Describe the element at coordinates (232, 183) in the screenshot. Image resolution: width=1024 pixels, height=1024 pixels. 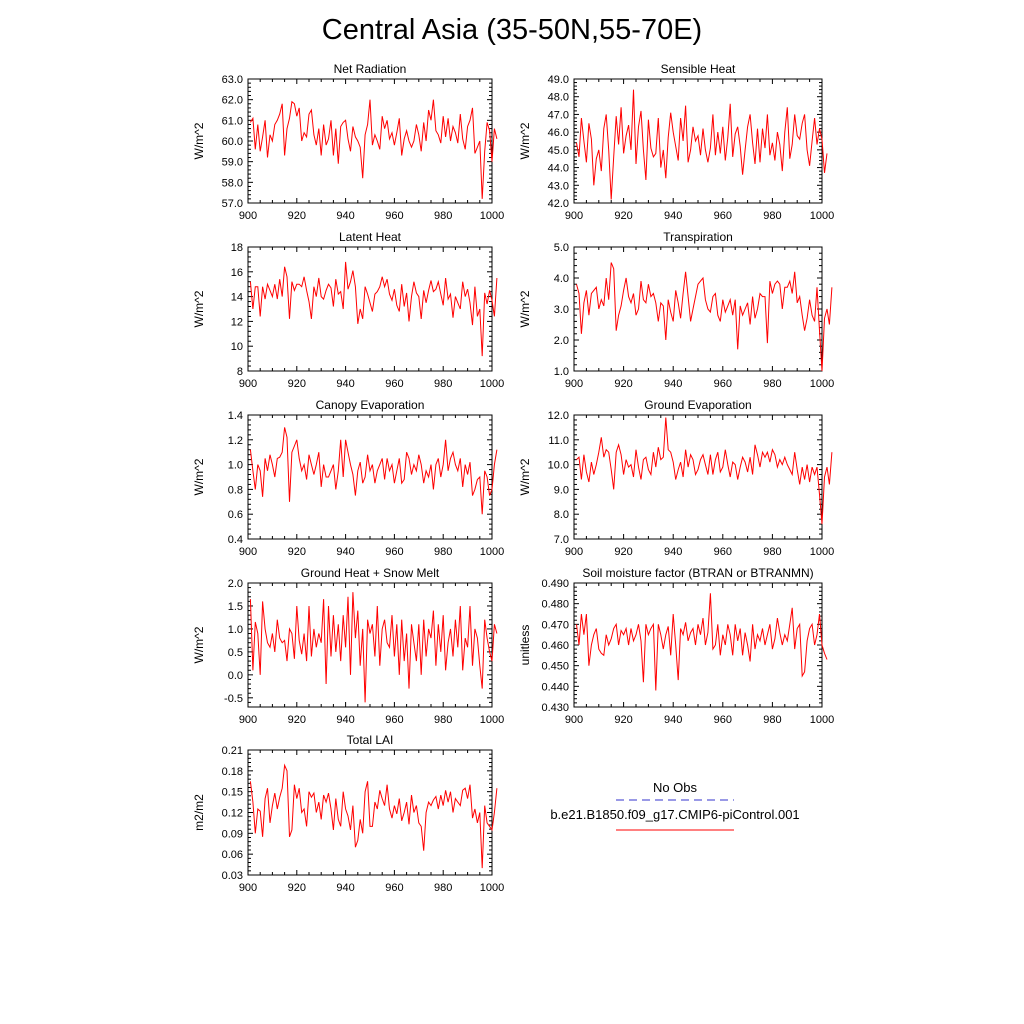
I see `y-tick-label: 58.0` at that location.